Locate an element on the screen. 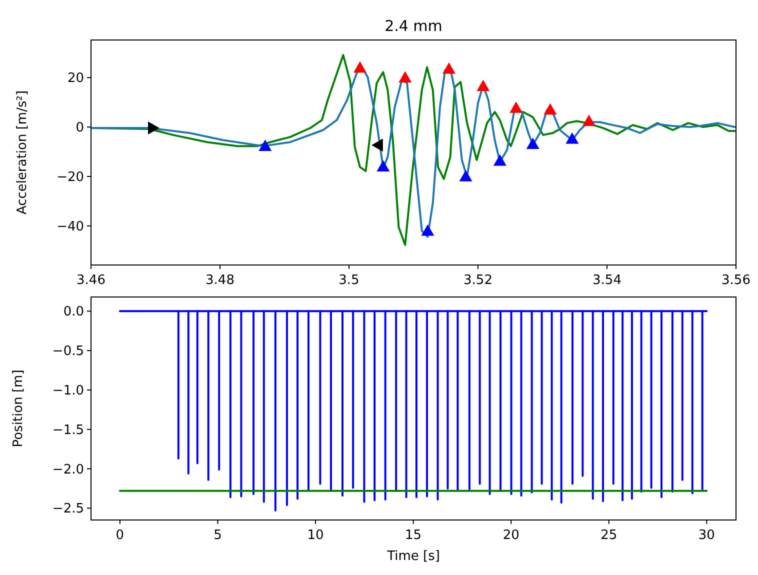 This screenshot has height=575, width=758. y-tick-label: −2.0 is located at coordinates (68, 470).